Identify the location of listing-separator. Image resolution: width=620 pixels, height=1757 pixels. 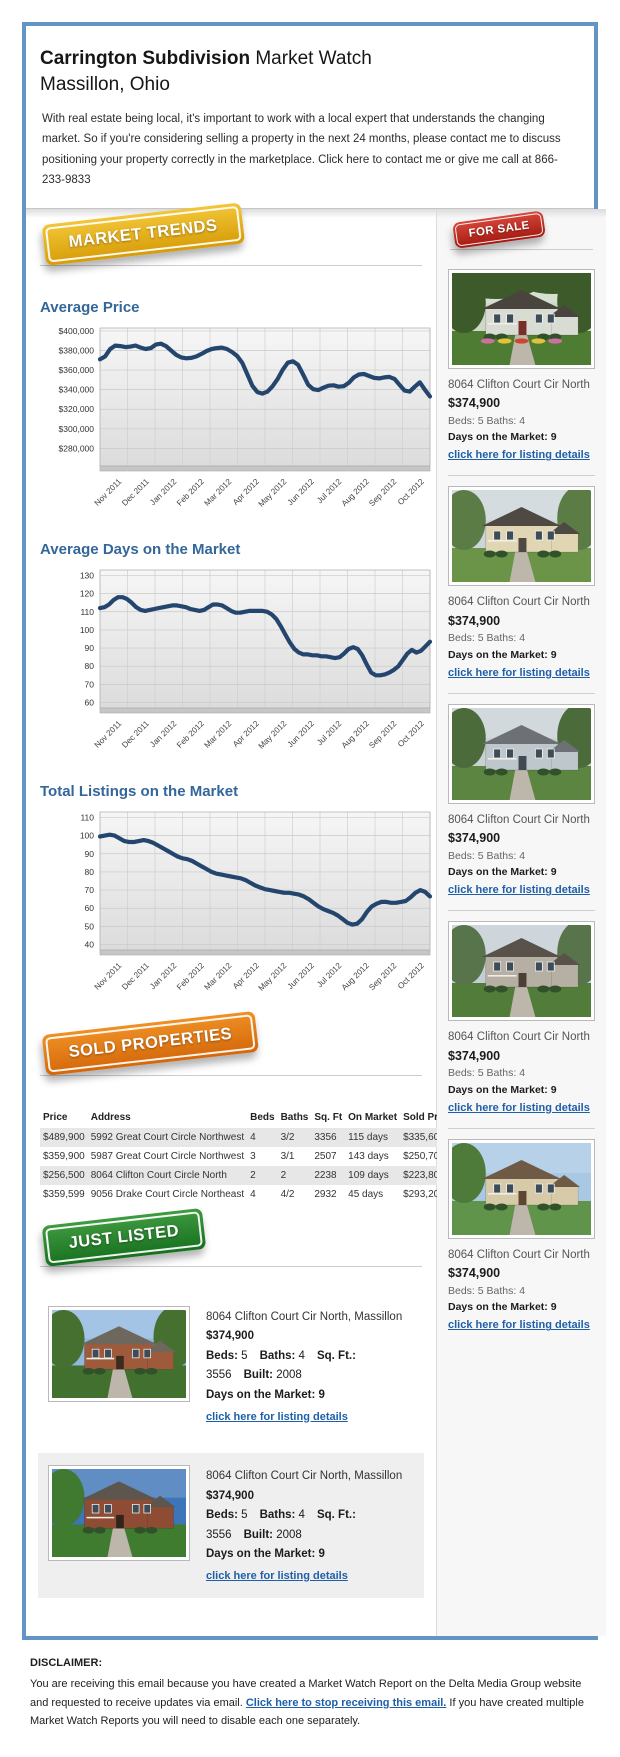
(521, 476).